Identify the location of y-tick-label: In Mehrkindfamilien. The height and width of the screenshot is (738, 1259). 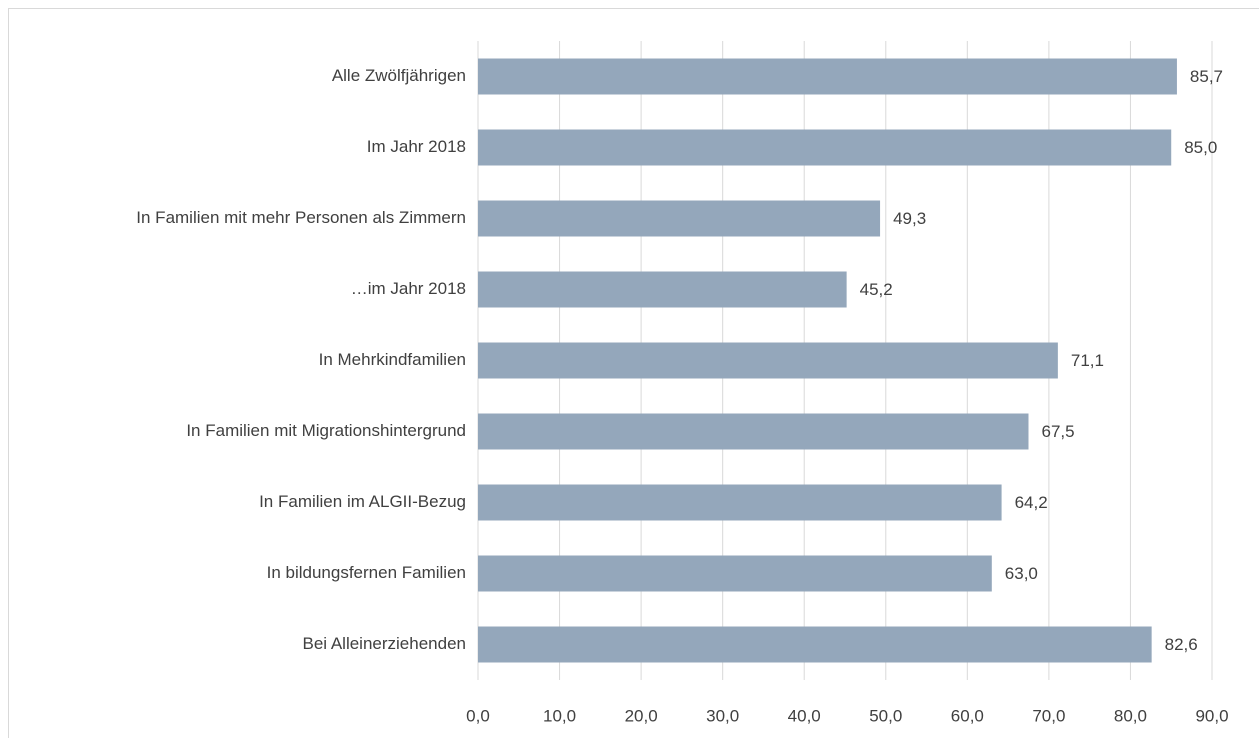
(392, 359).